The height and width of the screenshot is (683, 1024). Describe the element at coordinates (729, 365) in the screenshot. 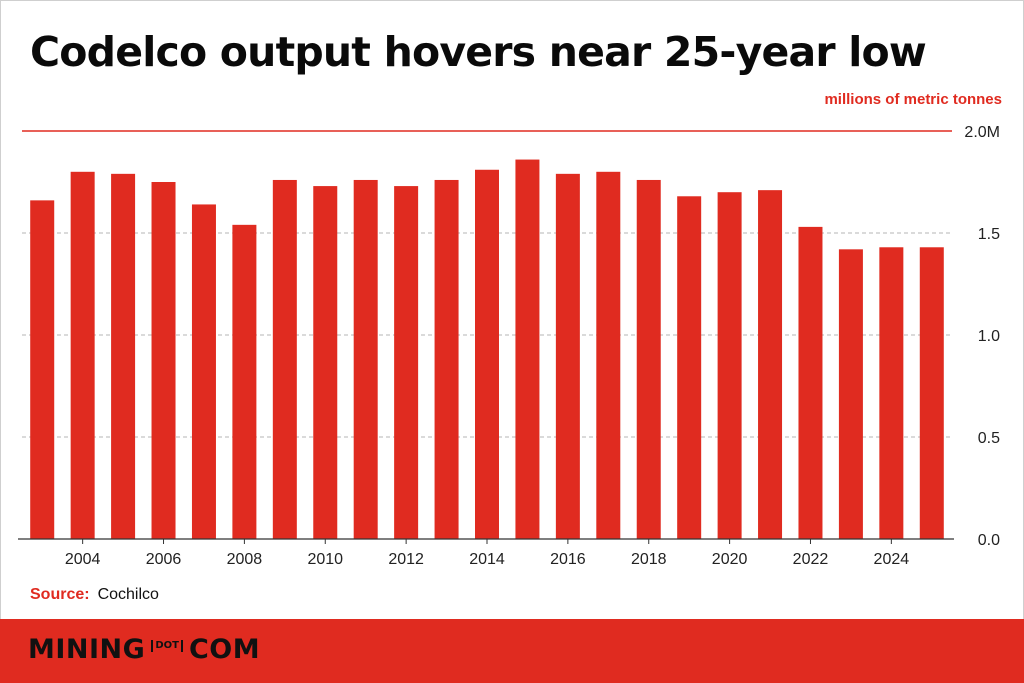

I see `bar-2020` at that location.